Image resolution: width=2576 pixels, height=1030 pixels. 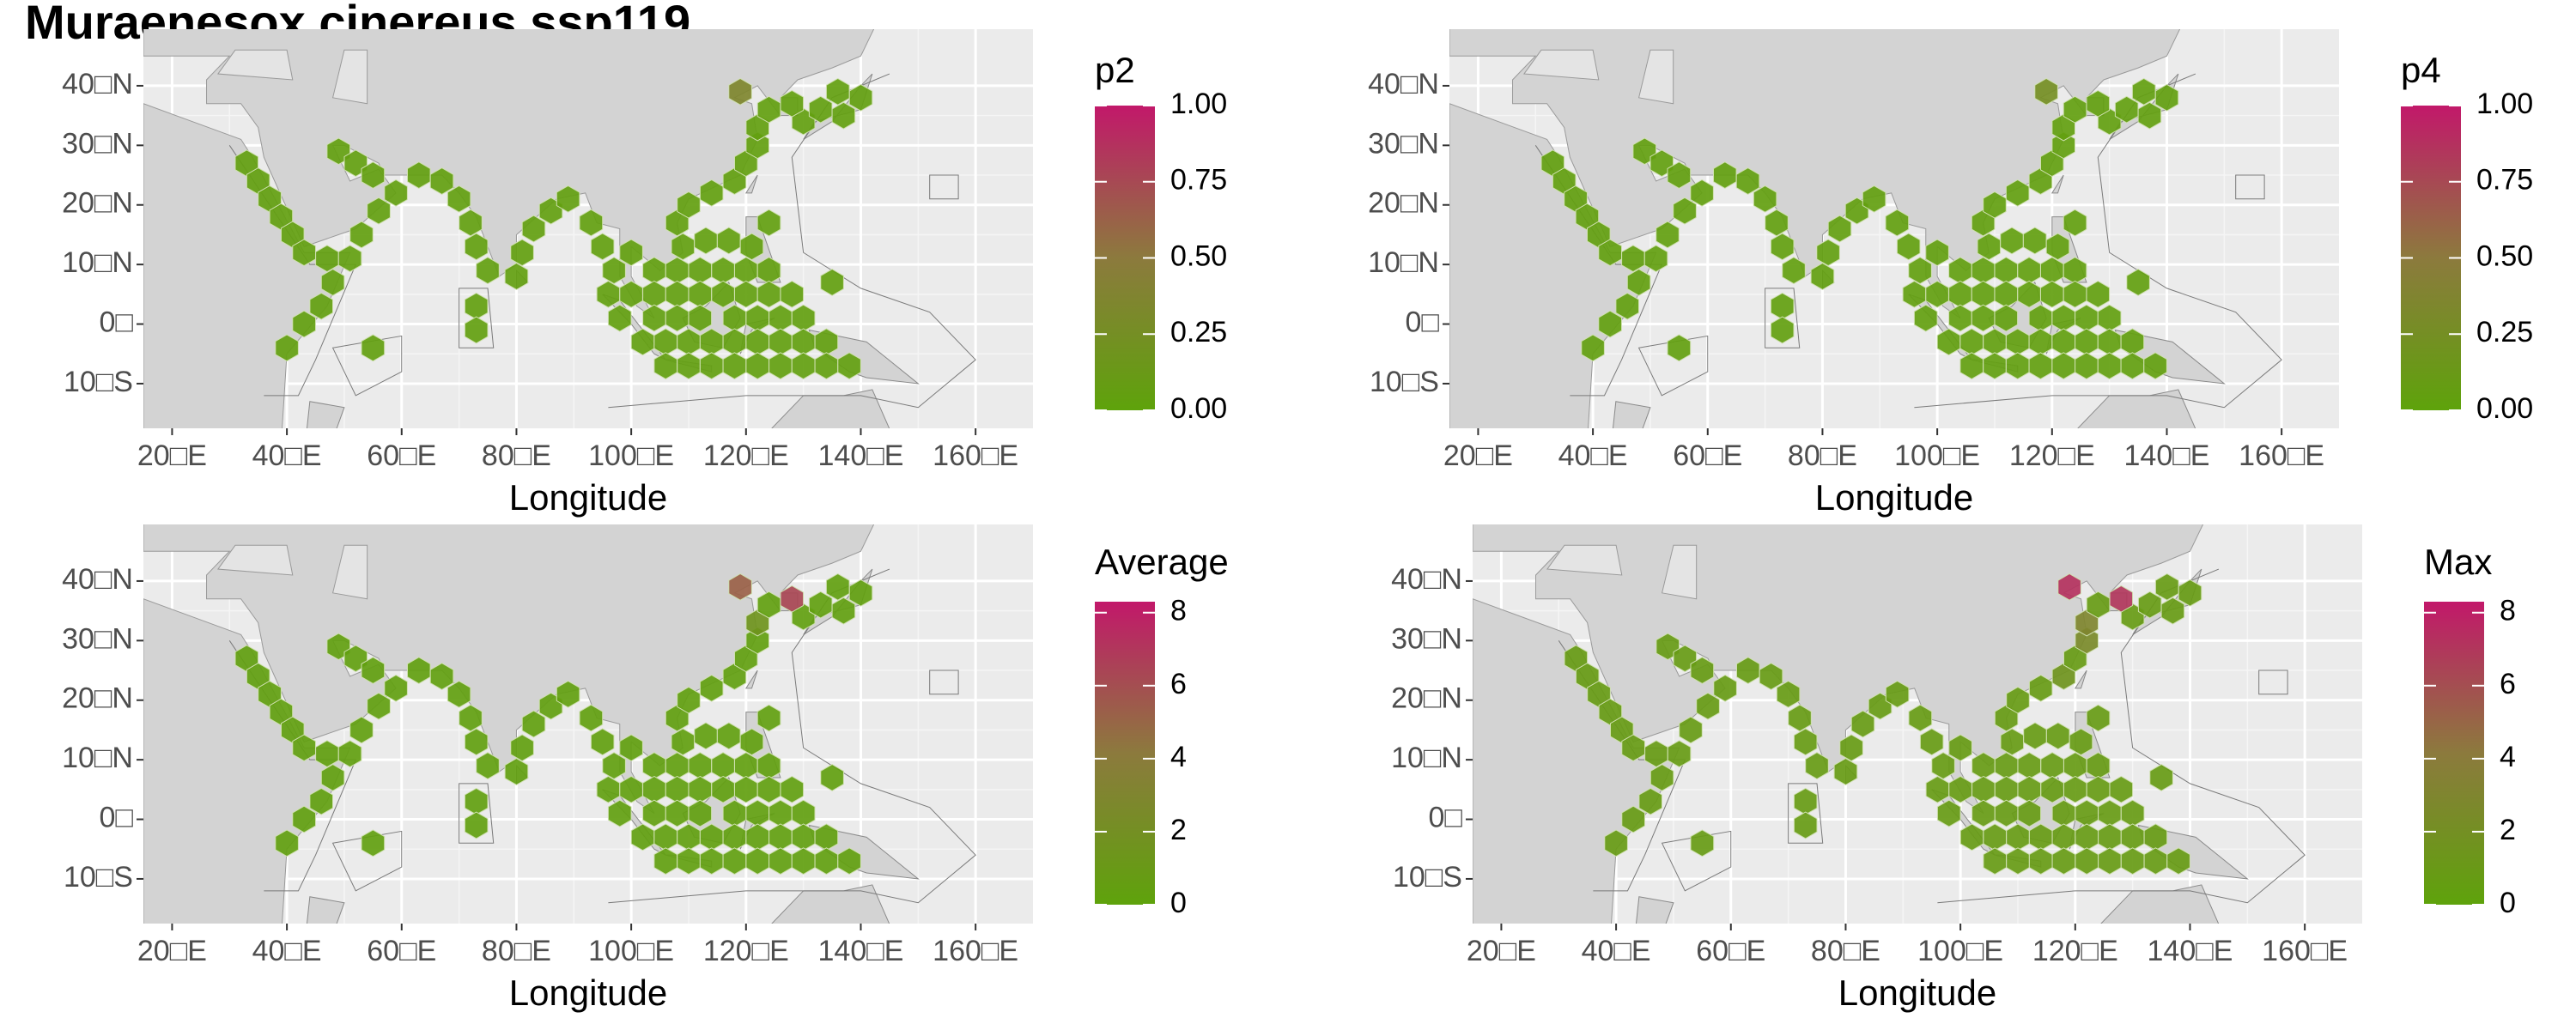 I want to click on legend-label: 0.00, so click(x=2504, y=408).